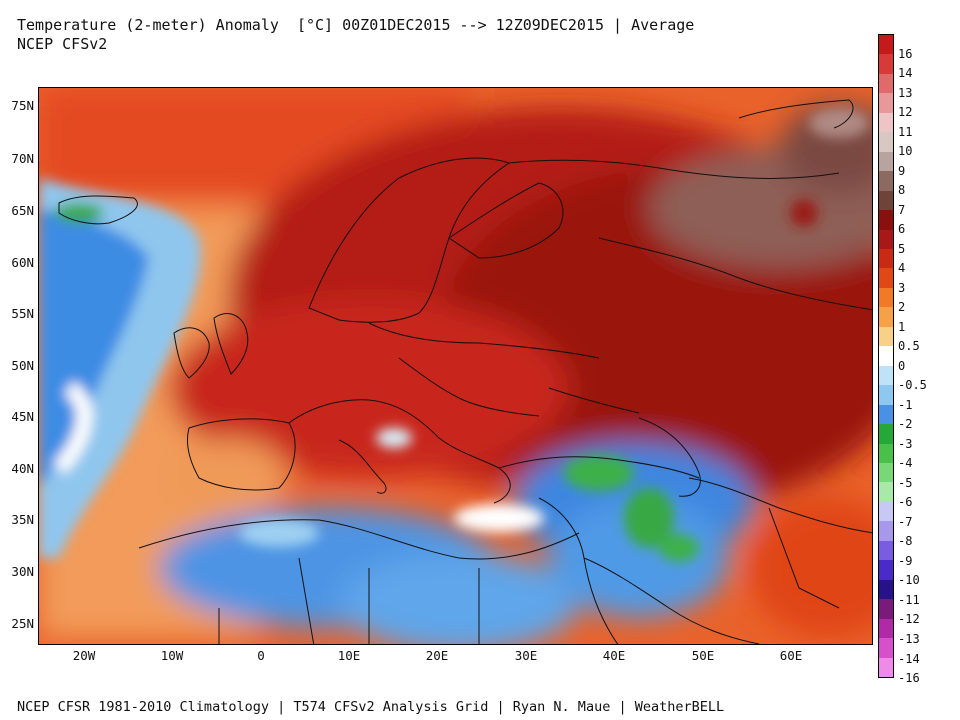 This screenshot has width=960, height=720. What do you see at coordinates (22, 313) in the screenshot?
I see `lat-tick: 55N` at bounding box center [22, 313].